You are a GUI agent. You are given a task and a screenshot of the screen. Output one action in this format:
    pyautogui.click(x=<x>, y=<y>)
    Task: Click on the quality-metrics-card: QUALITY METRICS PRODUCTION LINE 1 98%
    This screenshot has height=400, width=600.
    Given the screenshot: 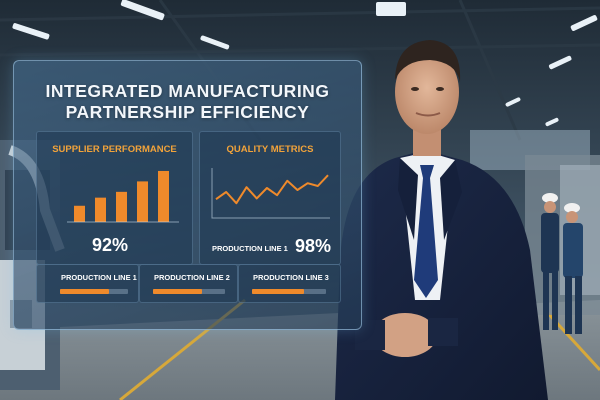 What is the action you would take?
    pyautogui.click(x=270, y=198)
    